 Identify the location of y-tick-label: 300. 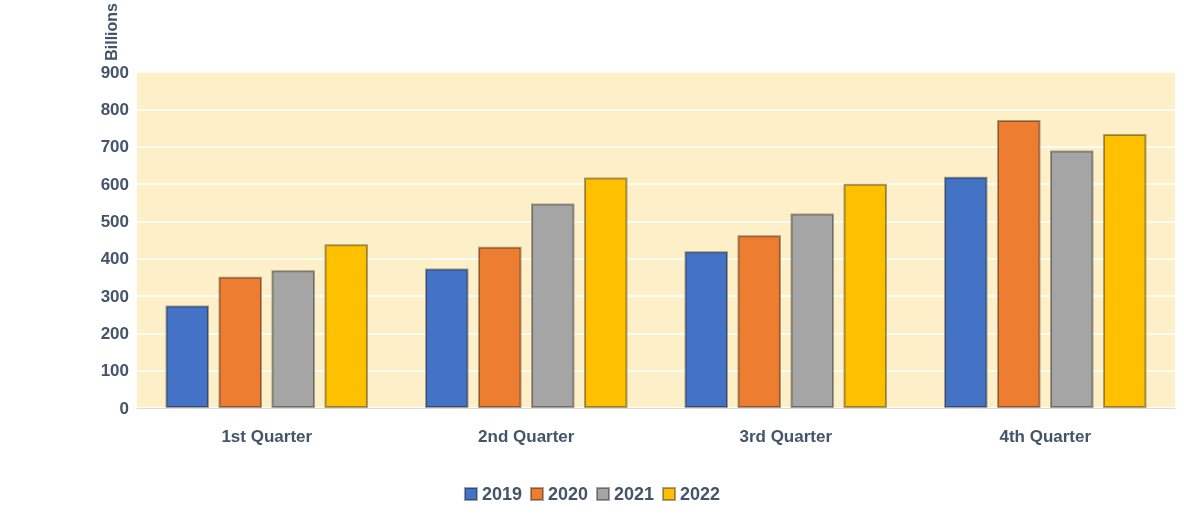
(114, 296).